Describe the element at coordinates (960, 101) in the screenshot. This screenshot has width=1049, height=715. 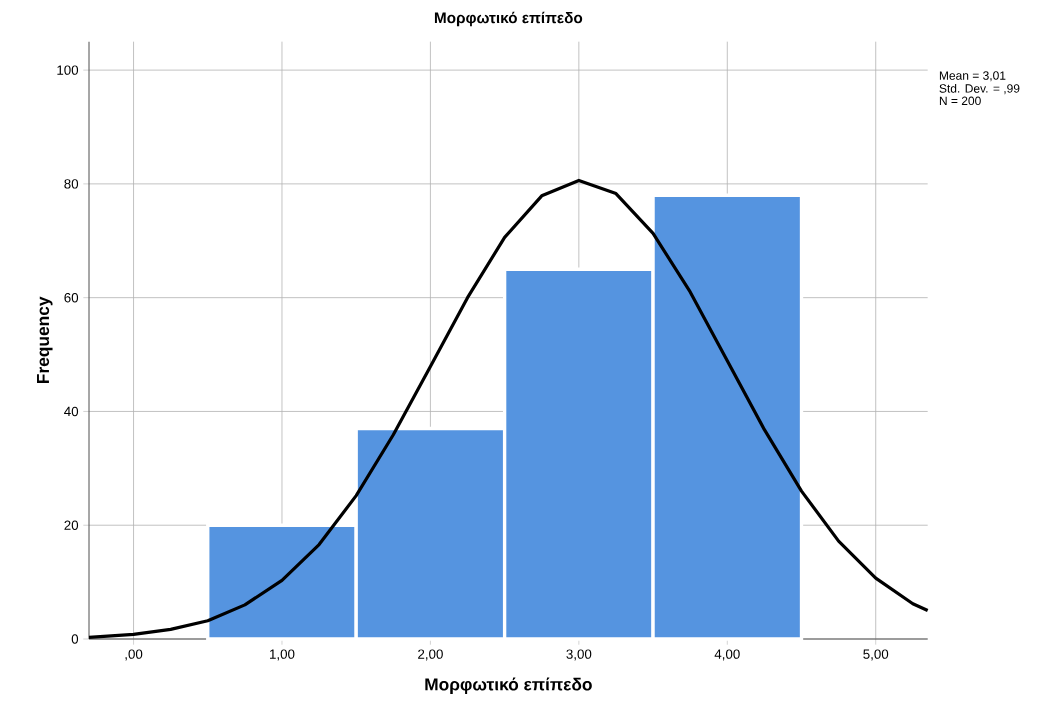
I see `text: N = 200` at that location.